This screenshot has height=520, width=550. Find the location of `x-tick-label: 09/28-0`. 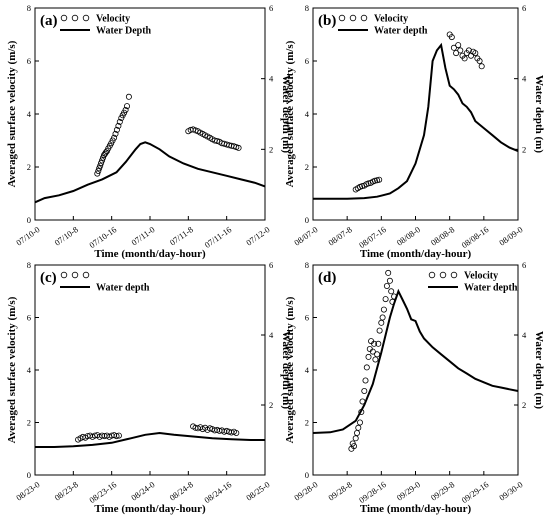

x-tick-label: 09/28-0 is located at coordinates (305, 490).